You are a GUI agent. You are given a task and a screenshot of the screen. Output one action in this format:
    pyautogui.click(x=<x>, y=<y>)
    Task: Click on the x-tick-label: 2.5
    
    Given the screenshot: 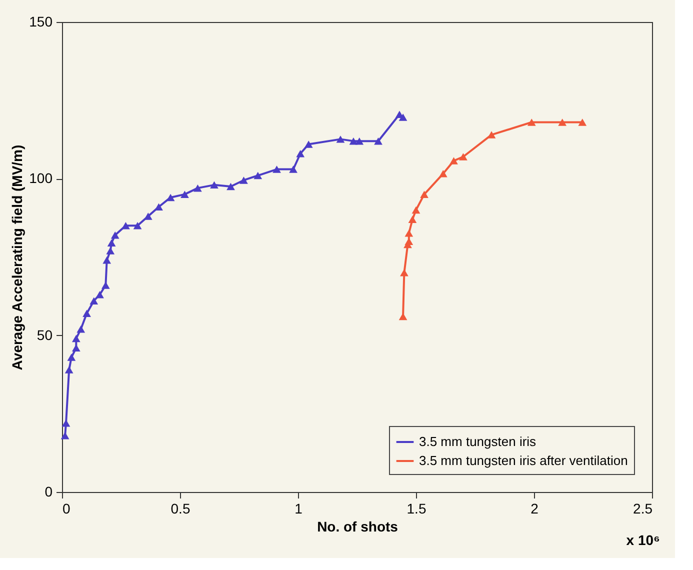 What is the action you would take?
    pyautogui.click(x=643, y=508)
    